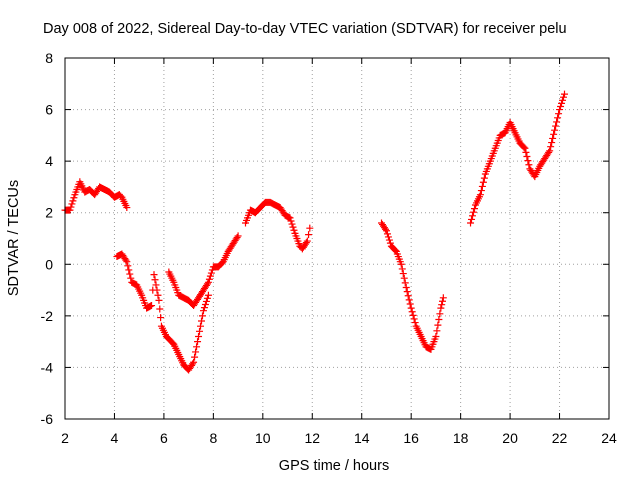 Image resolution: width=640 pixels, height=480 pixels. I want to click on y-tick-label: 0, so click(49, 264).